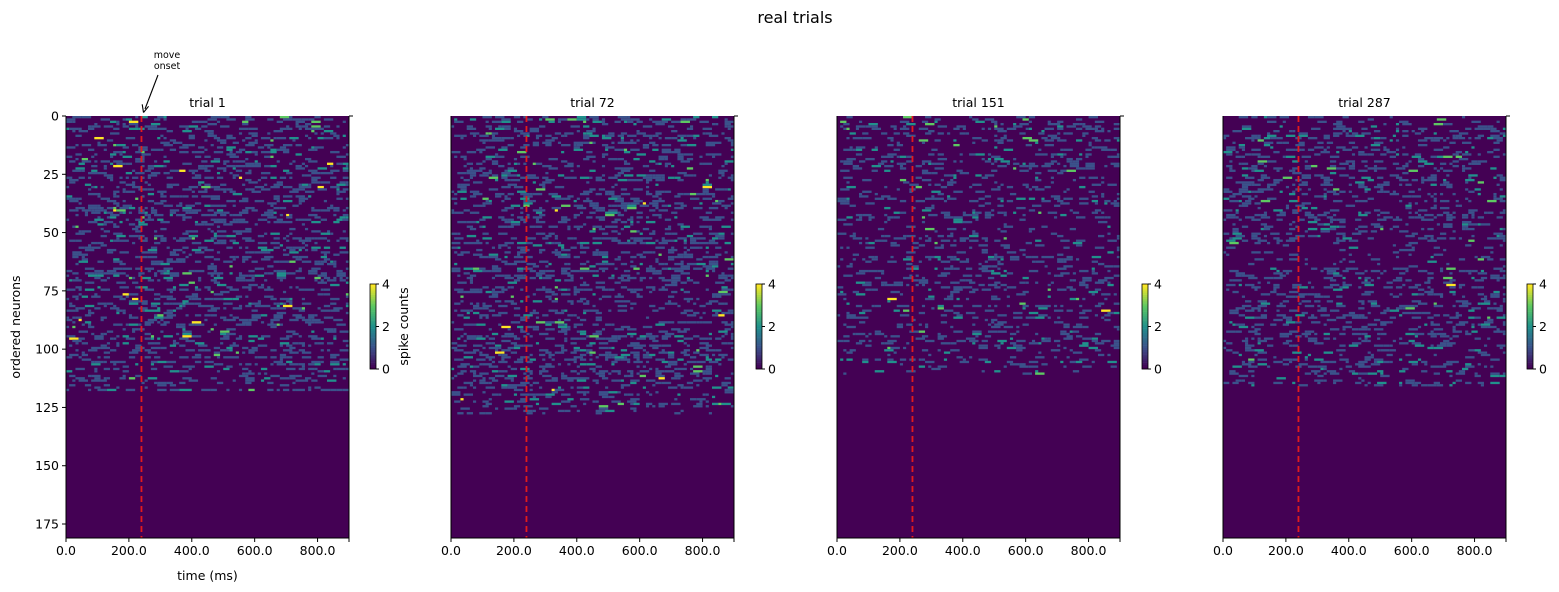 The width and height of the screenshot is (1559, 592). Describe the element at coordinates (386, 284) in the screenshot. I see `colorbar-tick-label: 4` at that location.